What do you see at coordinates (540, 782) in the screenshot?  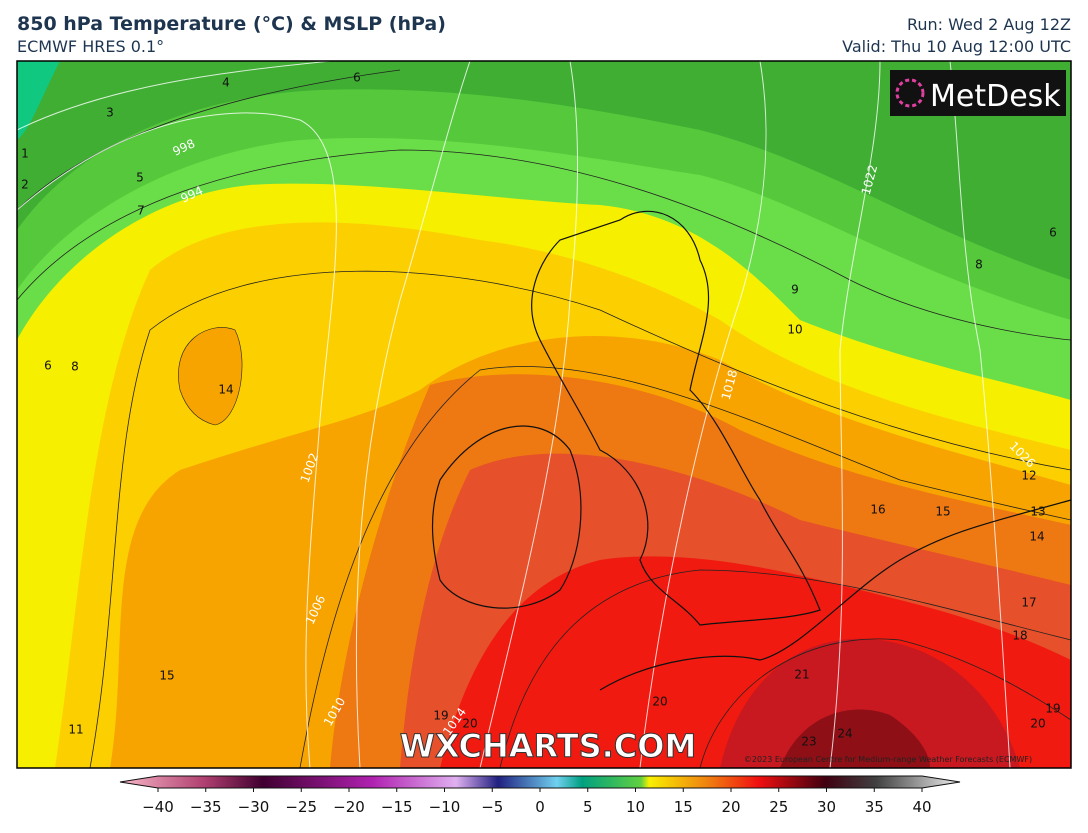 I see `colorbar` at bounding box center [540, 782].